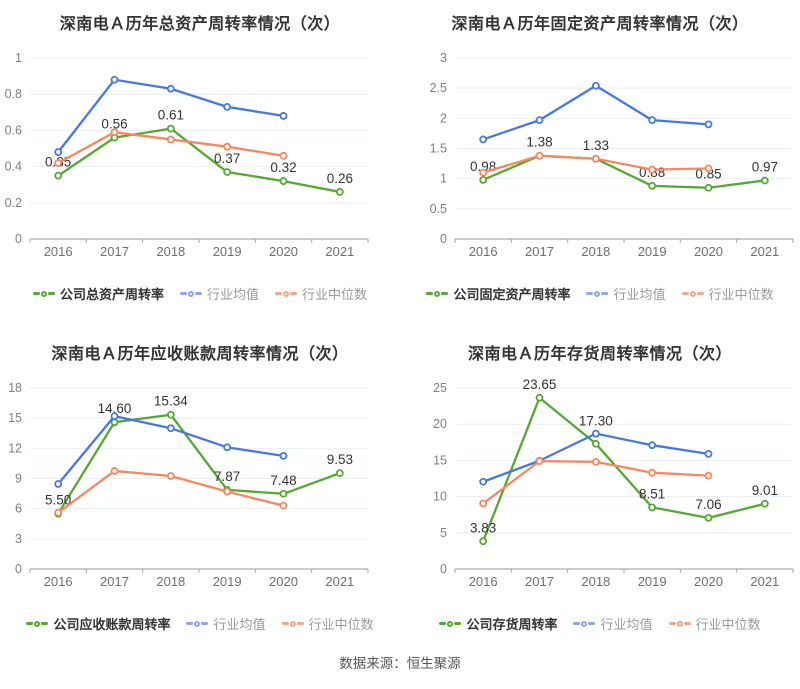 The width and height of the screenshot is (800, 689). I want to click on chart-legend: 公司存货周转率 行业均值 行业中位数, so click(600, 623).